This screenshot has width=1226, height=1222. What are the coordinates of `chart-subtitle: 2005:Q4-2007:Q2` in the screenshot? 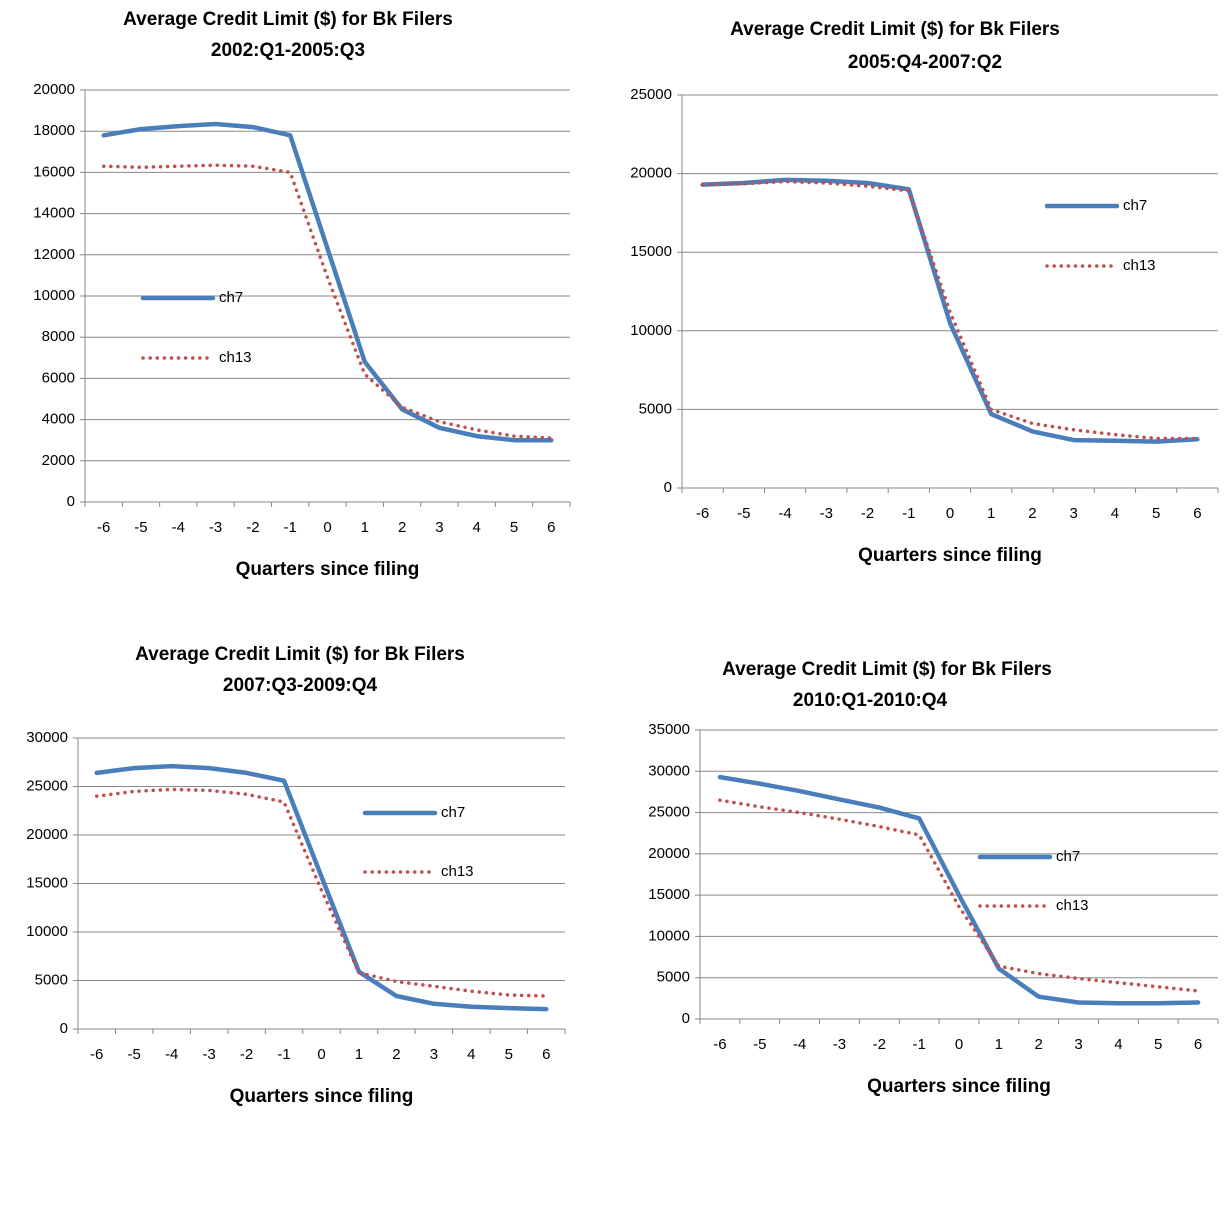 It's located at (925, 62).